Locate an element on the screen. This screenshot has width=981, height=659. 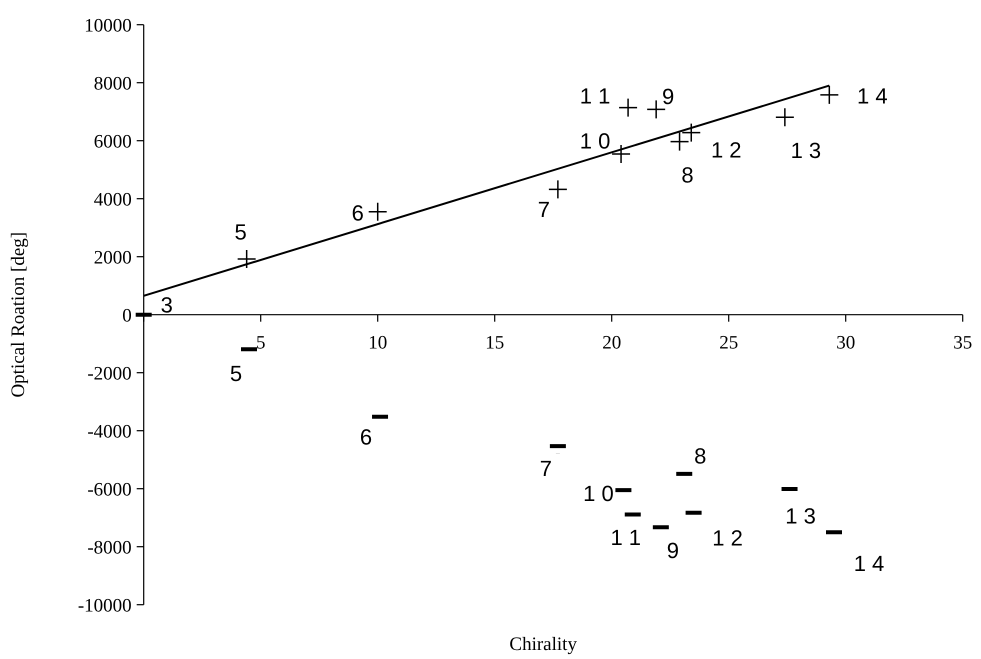
y-tick-label: 10000 is located at coordinates (108, 25).